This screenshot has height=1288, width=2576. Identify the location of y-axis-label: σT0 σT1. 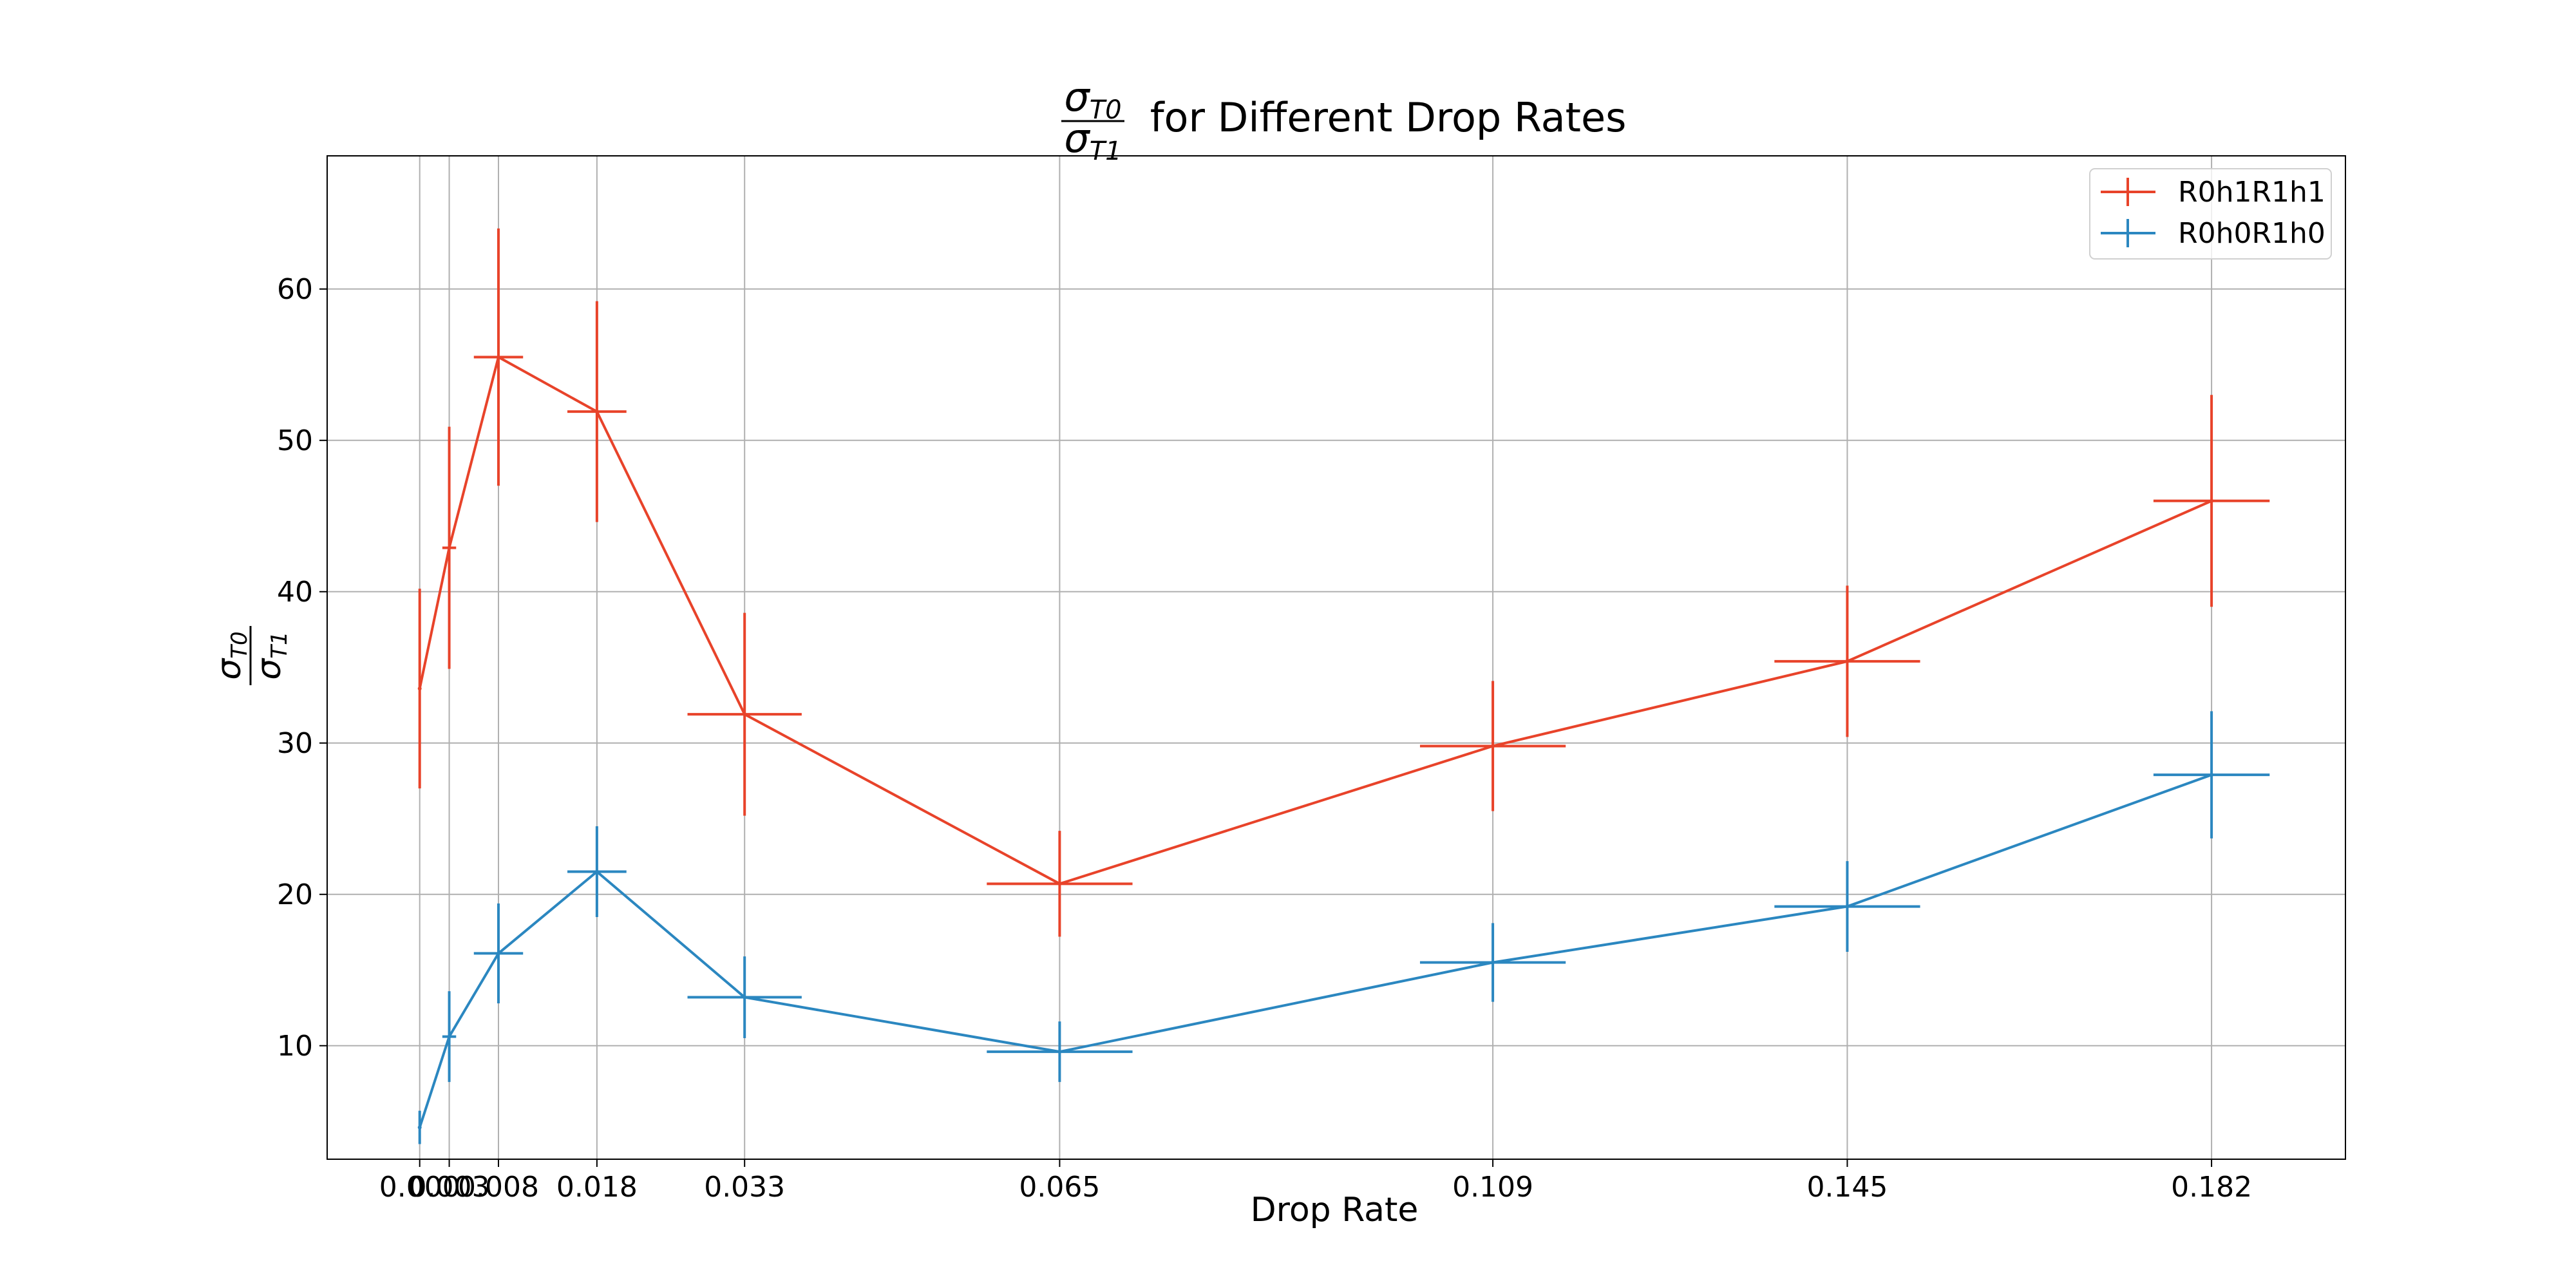
(251, 655).